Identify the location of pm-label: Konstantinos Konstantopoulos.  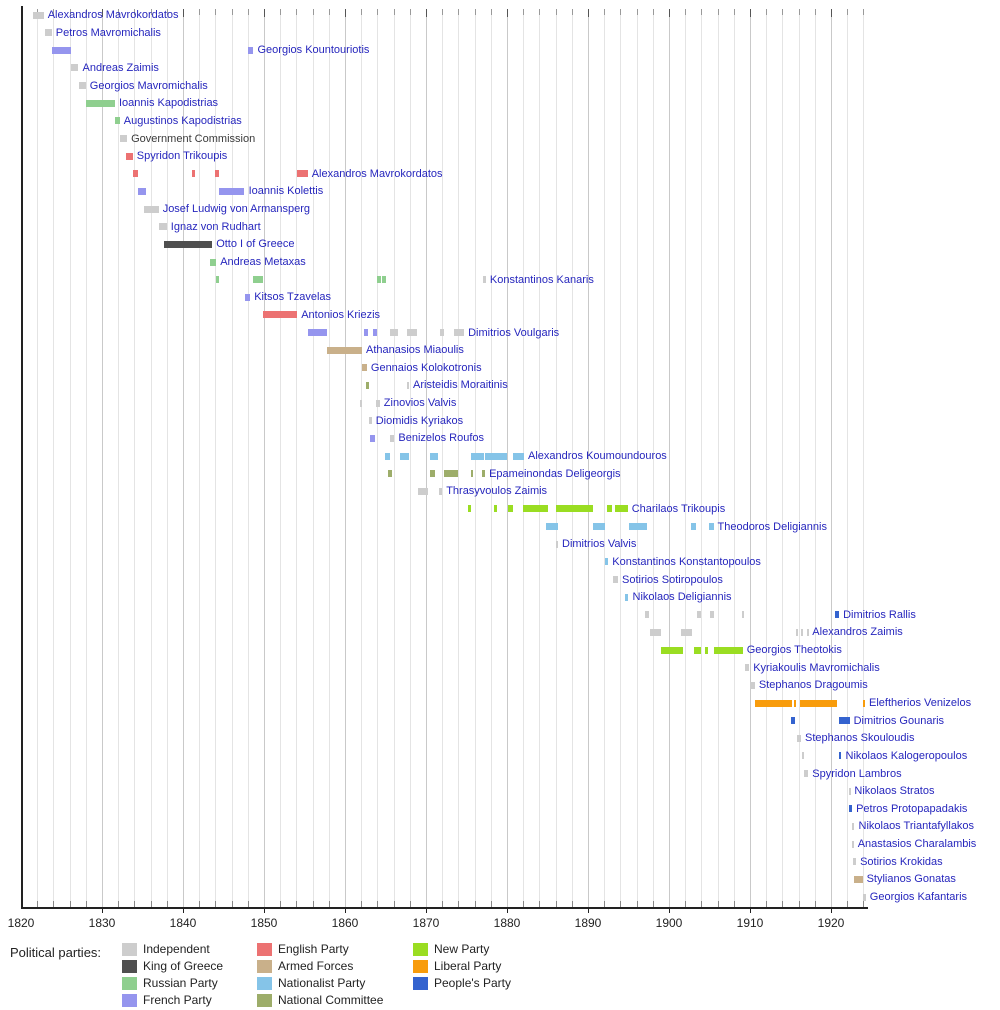
(686, 561).